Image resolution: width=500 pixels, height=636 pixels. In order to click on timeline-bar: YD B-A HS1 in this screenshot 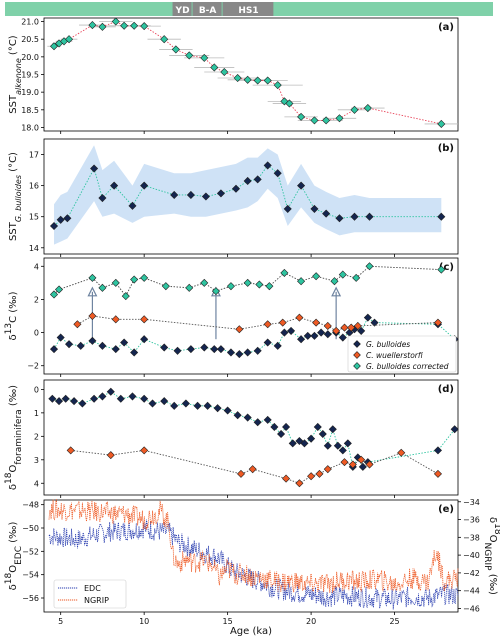, I will do `click(249, 9)`.